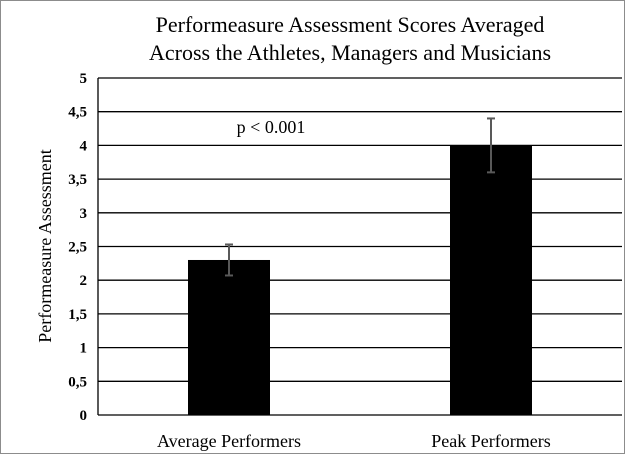 Image resolution: width=625 pixels, height=458 pixels. Describe the element at coordinates (84, 79) in the screenshot. I see `y-tick-label: 5` at that location.